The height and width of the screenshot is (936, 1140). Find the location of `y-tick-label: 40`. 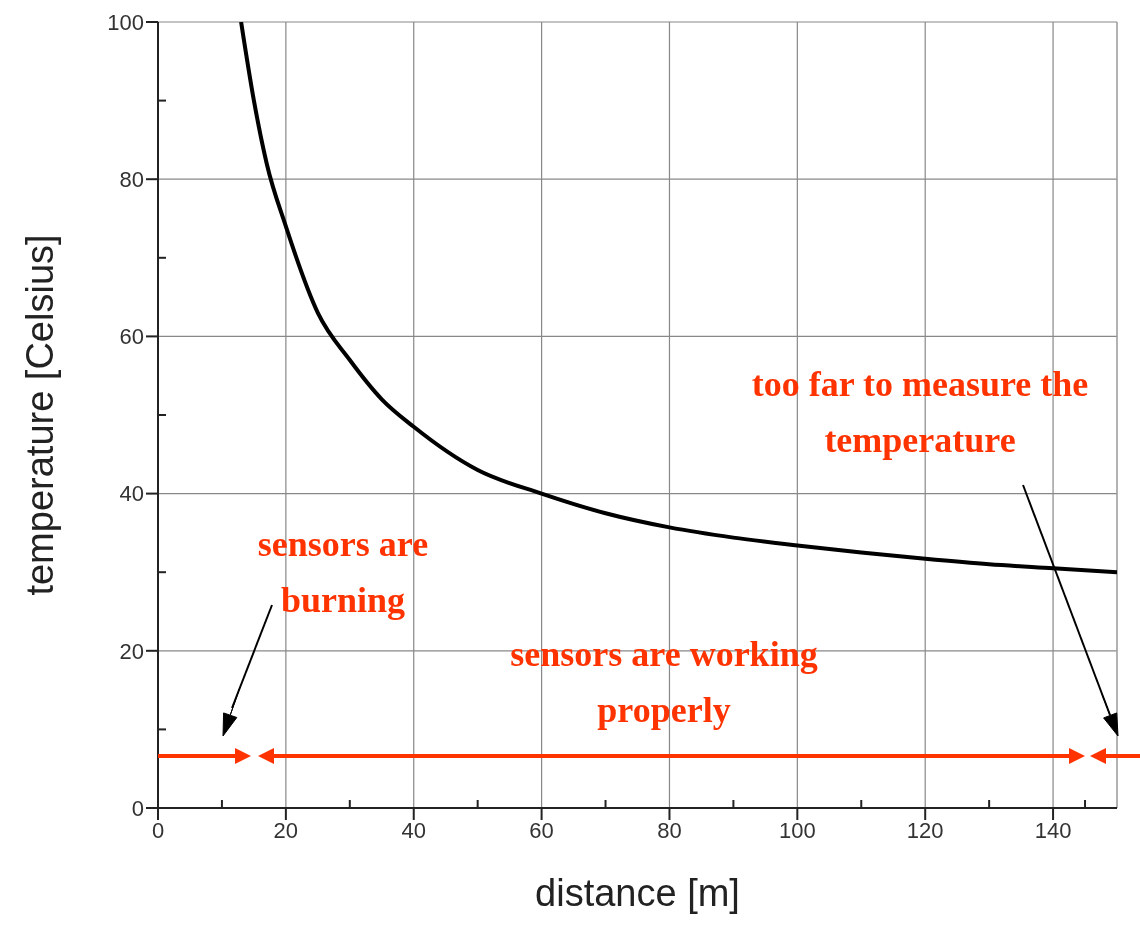

y-tick-label: 40 is located at coordinates (131, 494).